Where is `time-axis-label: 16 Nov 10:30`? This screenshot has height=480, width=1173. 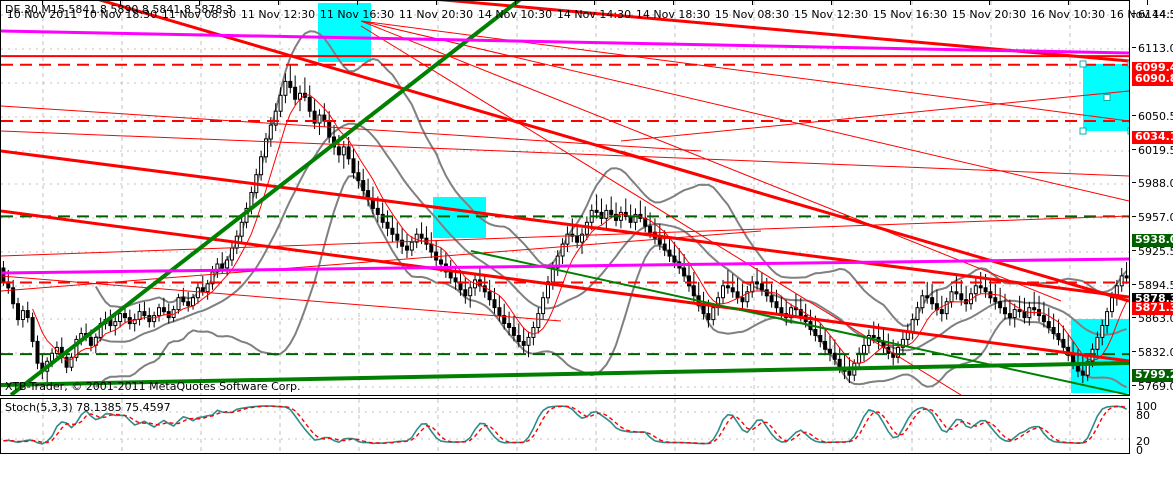 time-axis-label: 16 Nov 10:30 is located at coordinates (1068, 14).